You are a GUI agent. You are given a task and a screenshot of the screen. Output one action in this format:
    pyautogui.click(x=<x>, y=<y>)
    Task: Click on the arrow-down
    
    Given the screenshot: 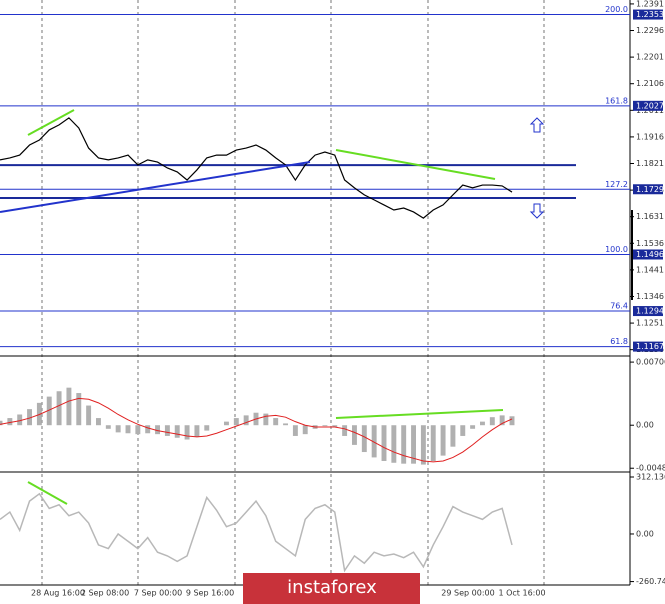 What is the action you would take?
    pyautogui.click(x=537, y=211)
    